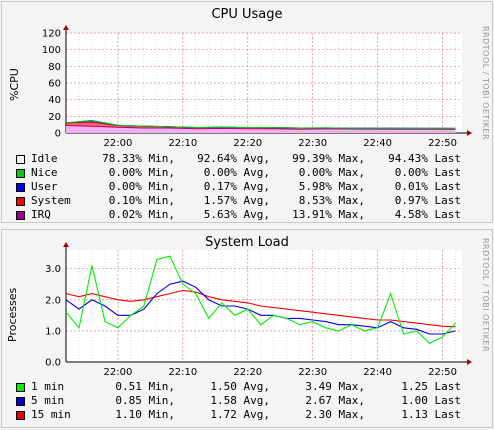  I want to click on cpu-legend-min: 0.02% Min,, so click(141, 214).